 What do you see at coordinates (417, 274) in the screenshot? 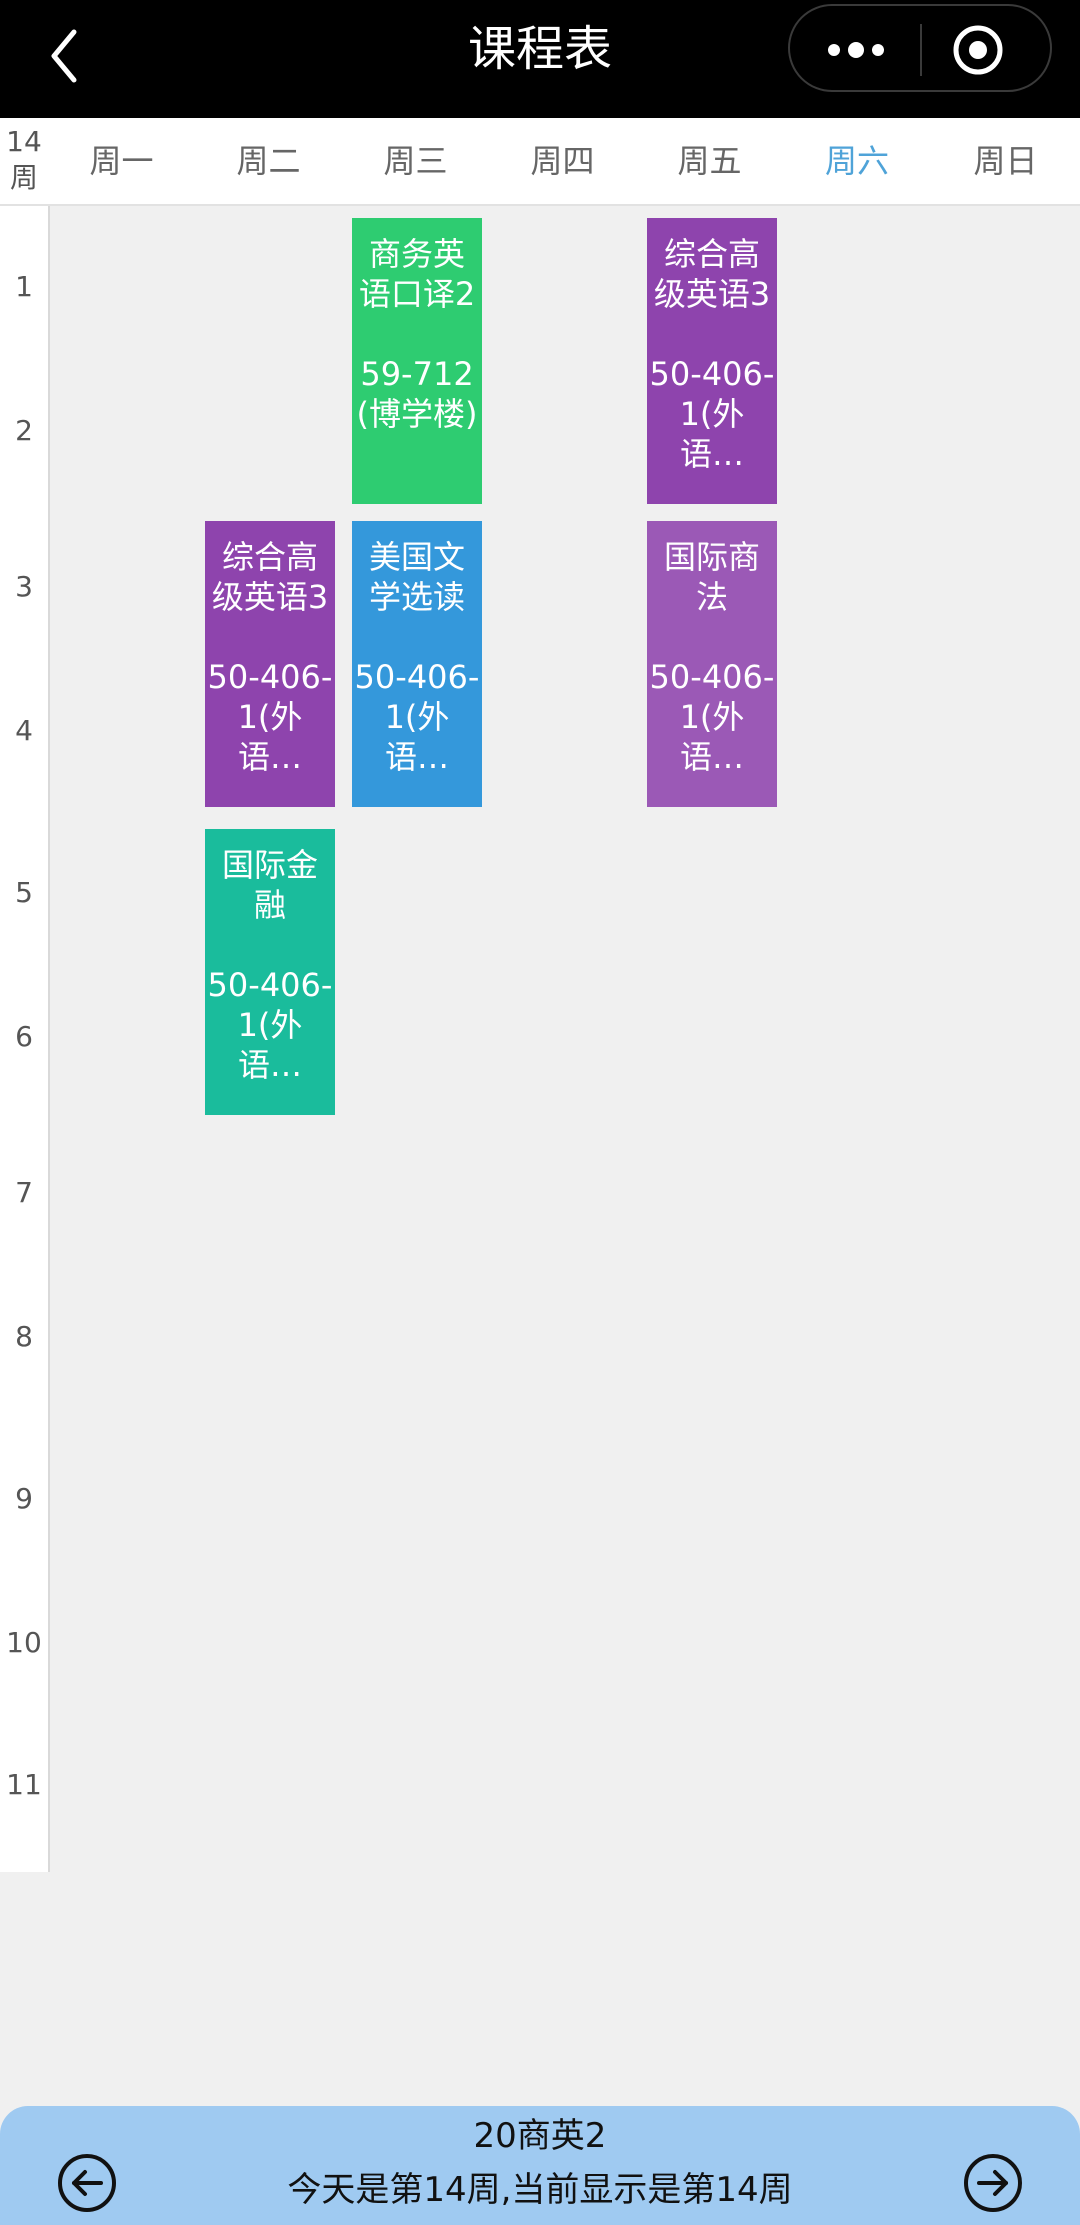
I see `course-name: 商务英语口译2` at bounding box center [417, 274].